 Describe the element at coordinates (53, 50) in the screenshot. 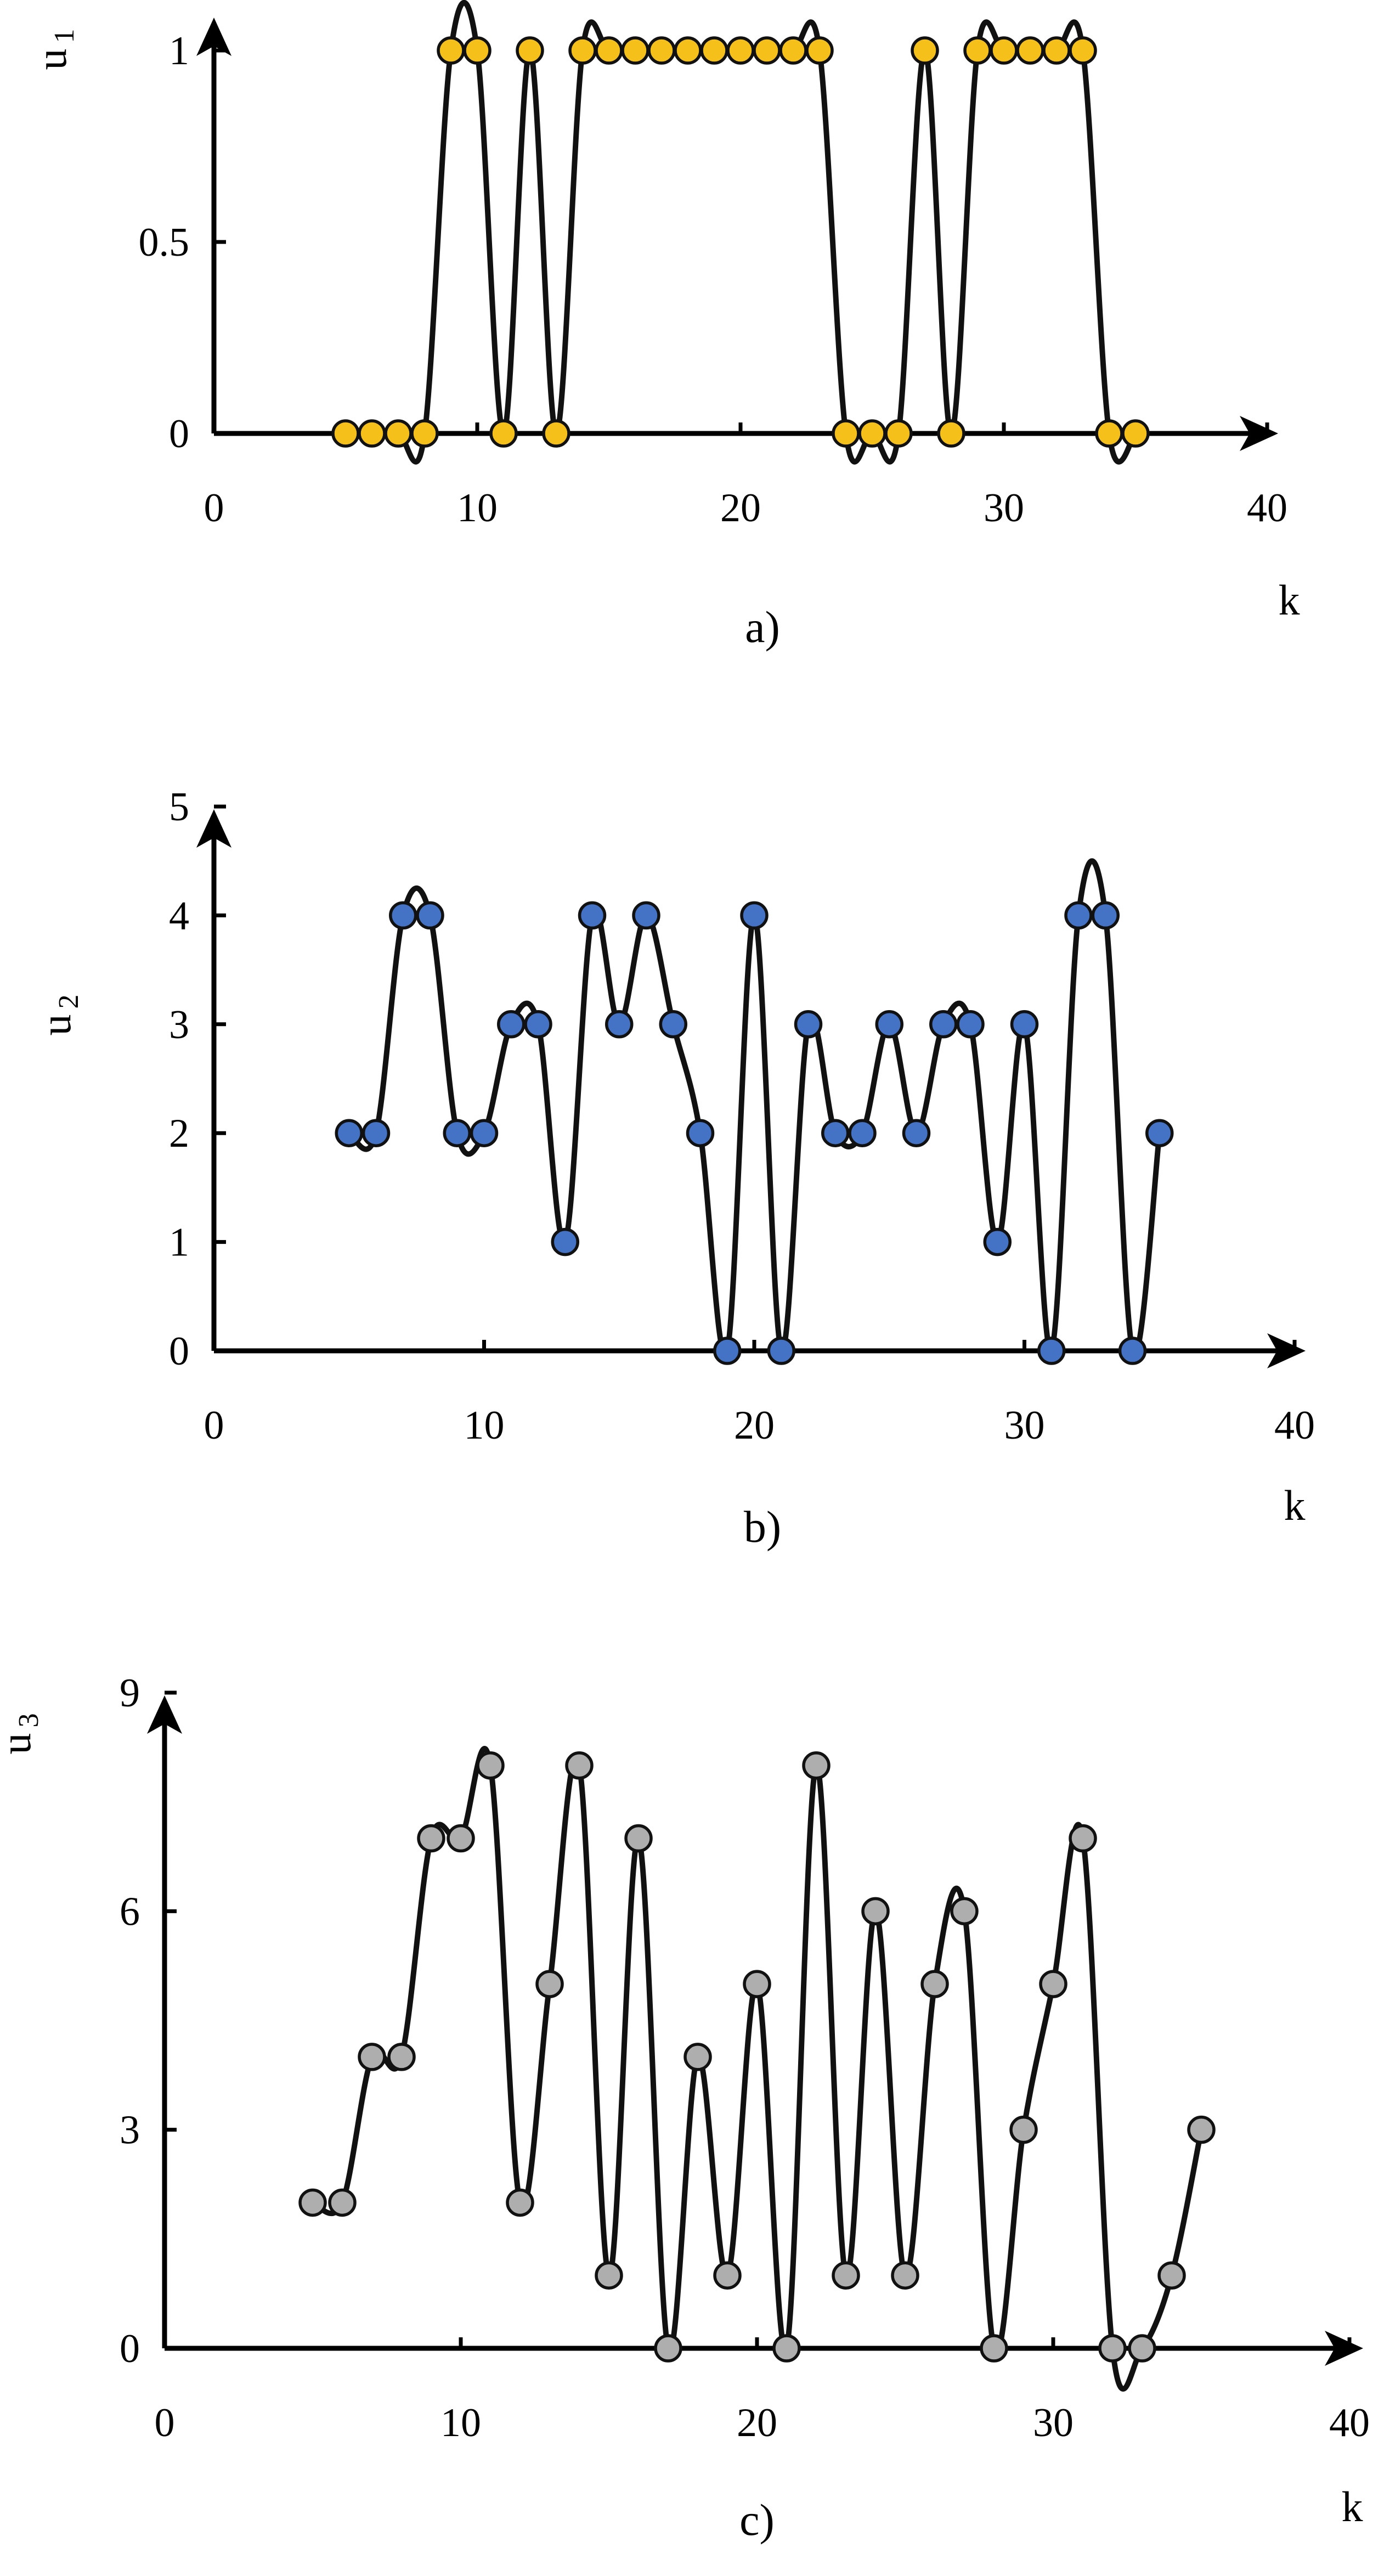

I see `y-axis-label: u1` at that location.